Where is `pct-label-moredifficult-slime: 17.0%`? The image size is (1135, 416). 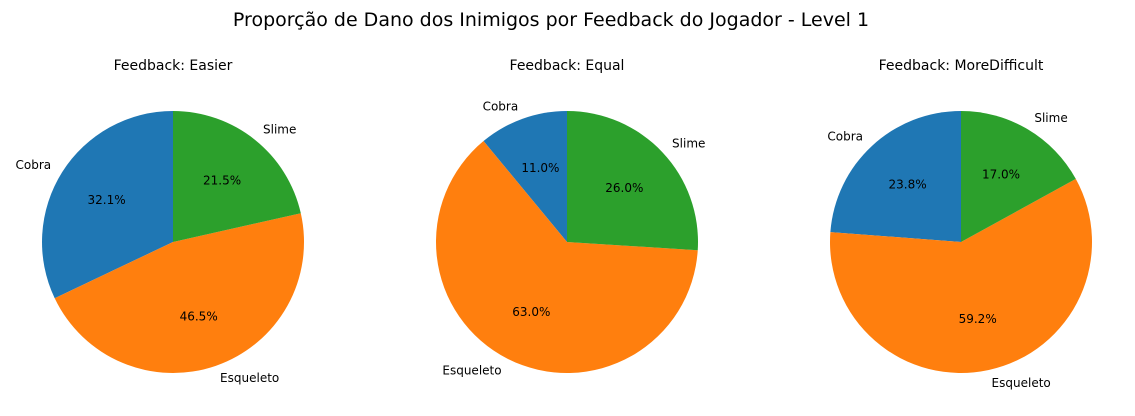
pct-label-moredifficult-slime: 17.0% is located at coordinates (1001, 174).